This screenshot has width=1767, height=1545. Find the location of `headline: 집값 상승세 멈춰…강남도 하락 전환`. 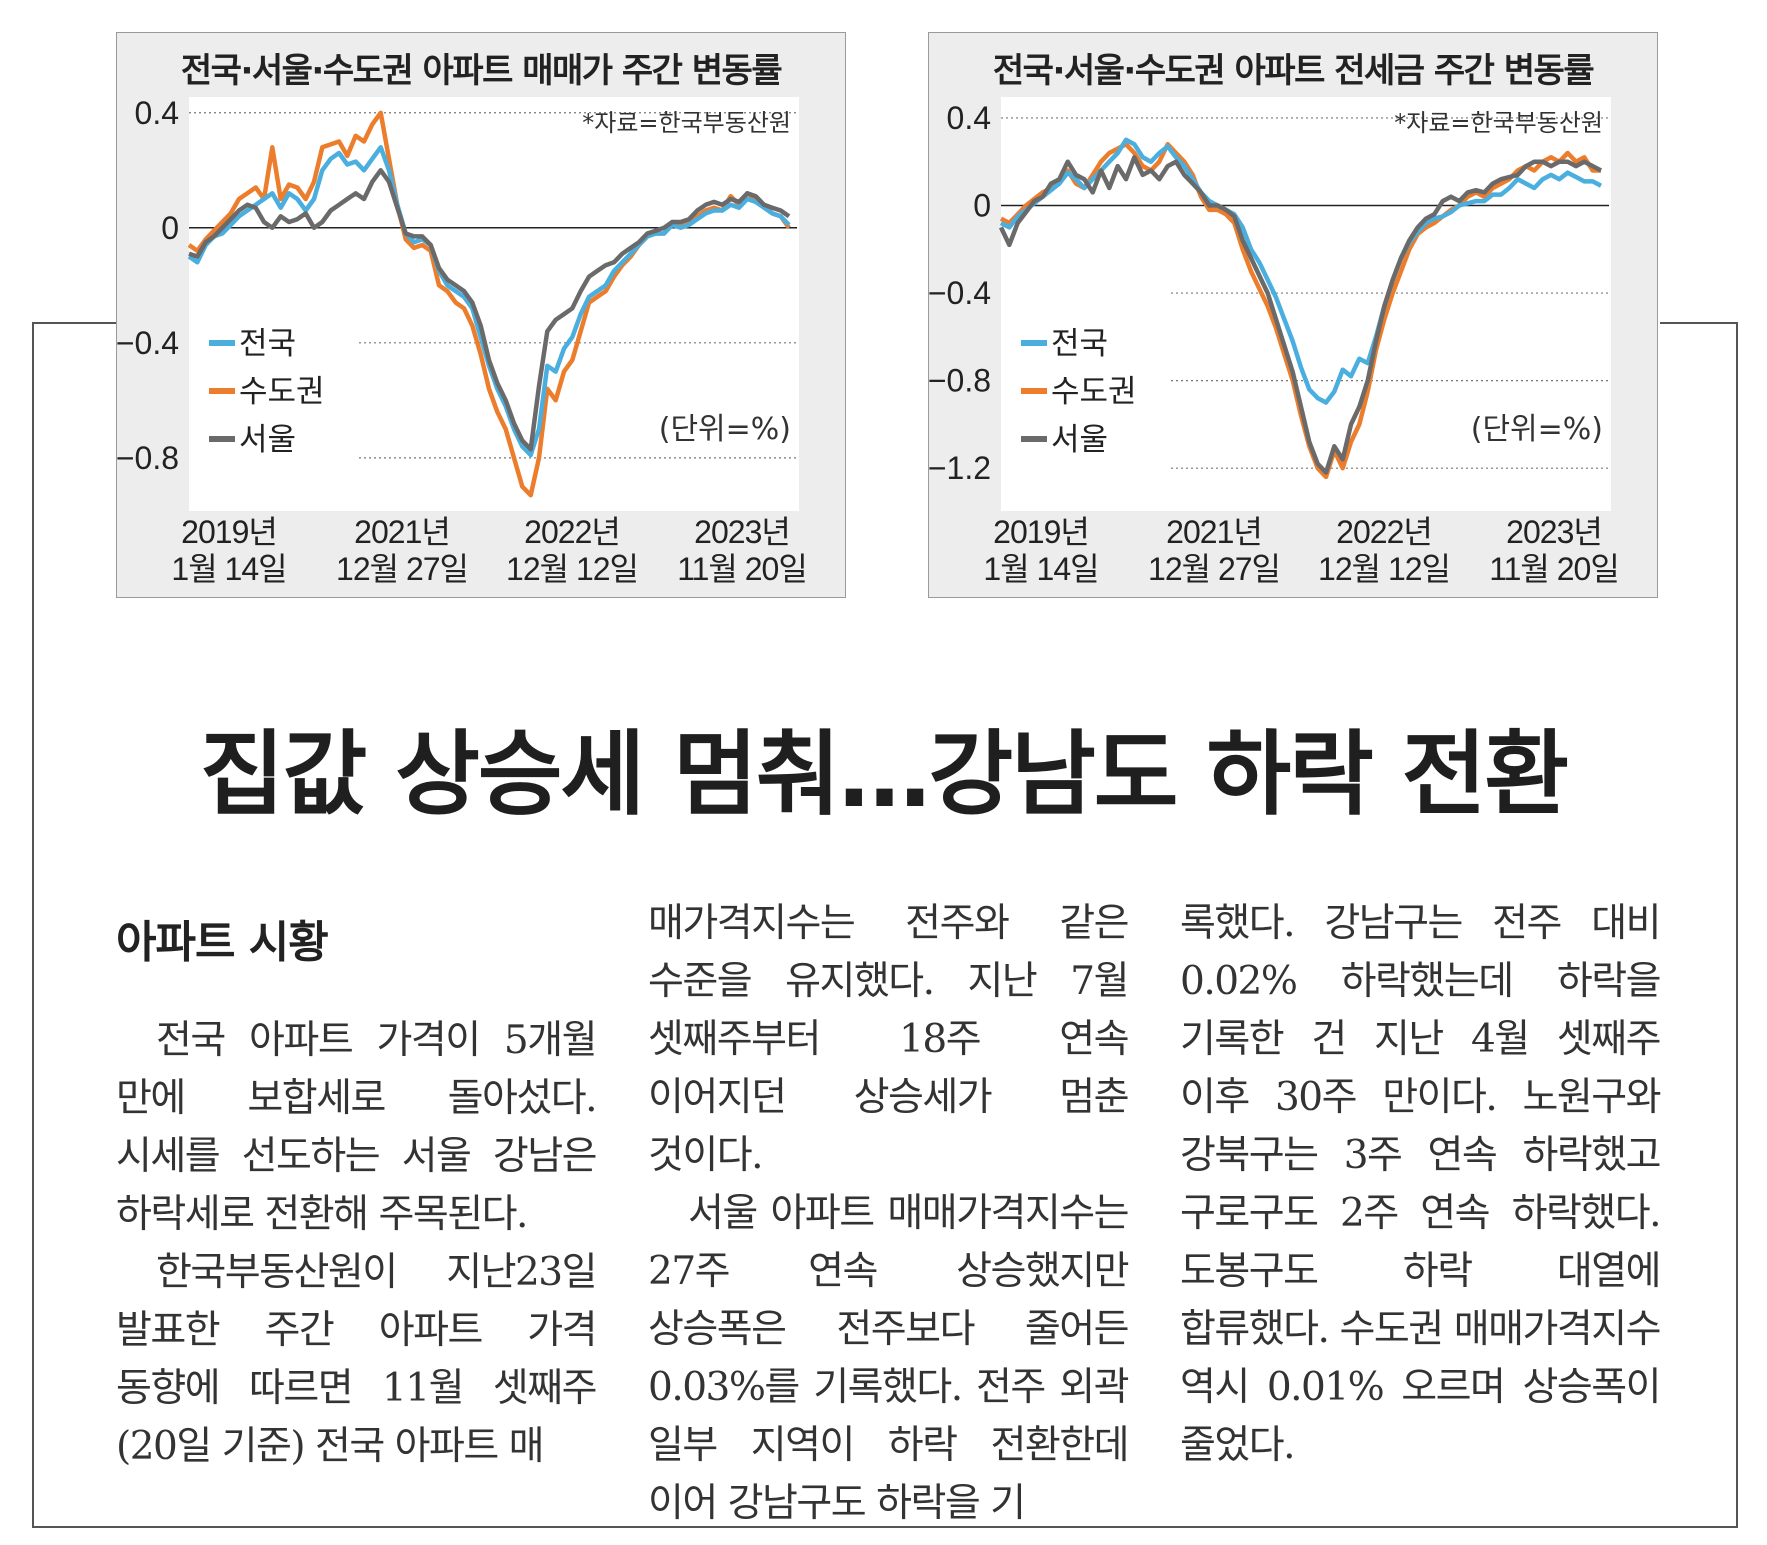

headline: 집값 상승세 멈춰…강남도 하락 전환 is located at coordinates (884, 774).